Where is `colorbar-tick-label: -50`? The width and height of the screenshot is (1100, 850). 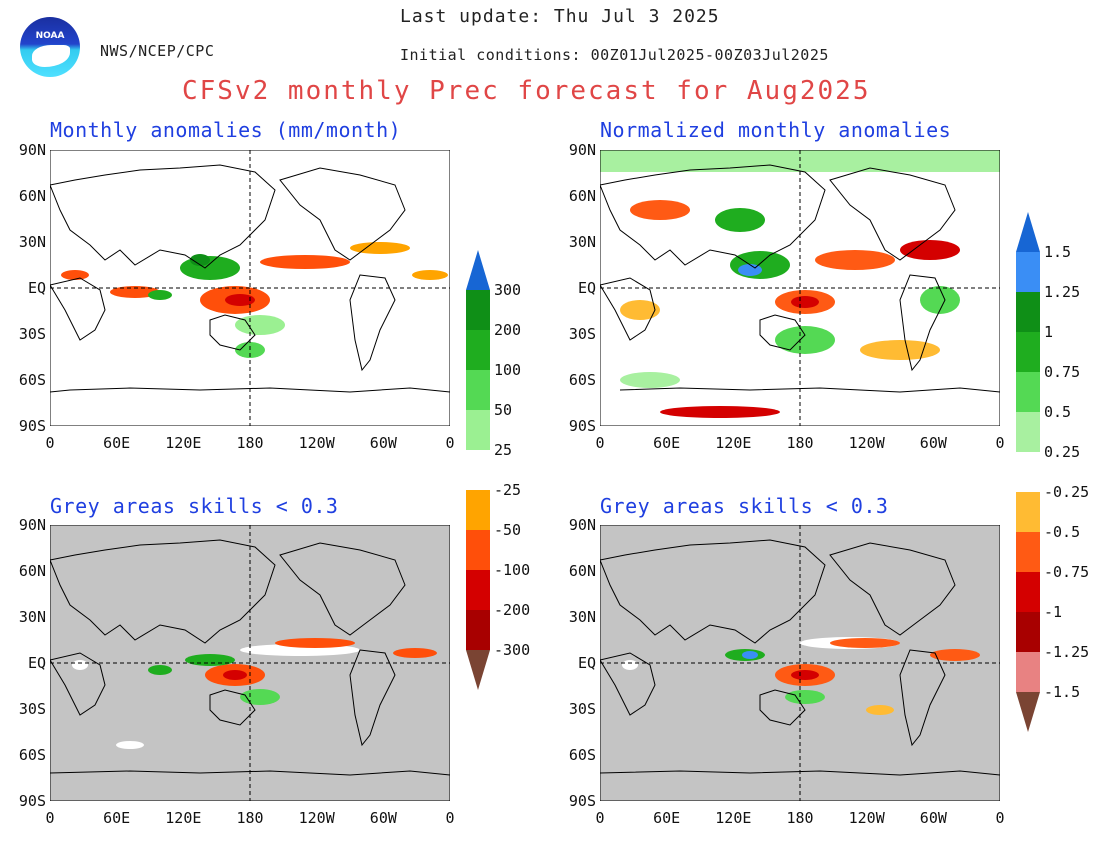
colorbar-tick-label: -50 is located at coordinates (508, 530).